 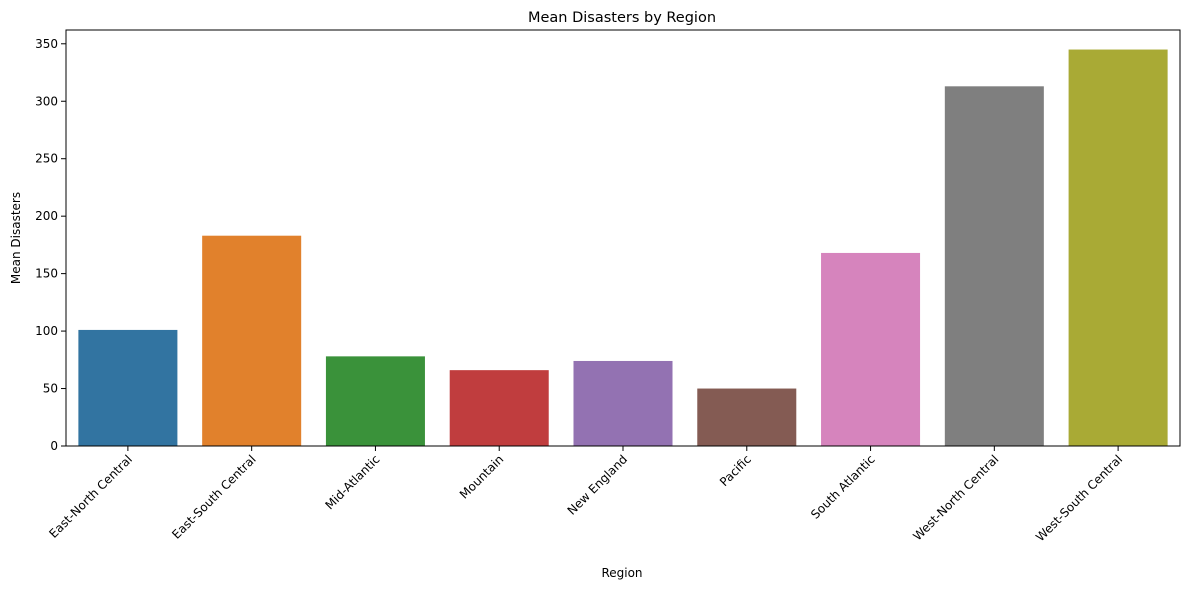 What do you see at coordinates (128, 387) in the screenshot?
I see `bar-east-north-central` at bounding box center [128, 387].